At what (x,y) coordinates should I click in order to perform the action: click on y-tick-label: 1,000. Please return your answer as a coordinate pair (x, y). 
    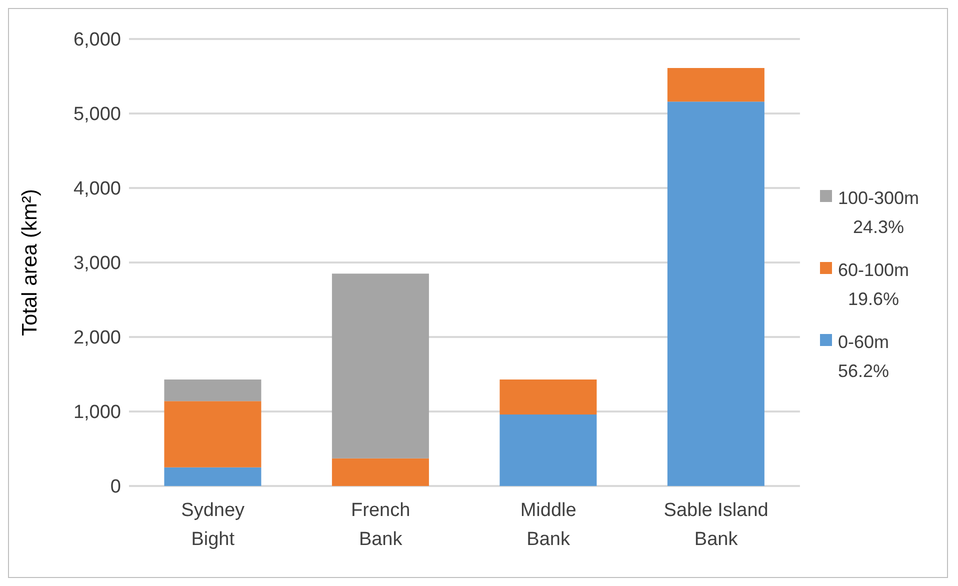
    Looking at the image, I should click on (97, 413).